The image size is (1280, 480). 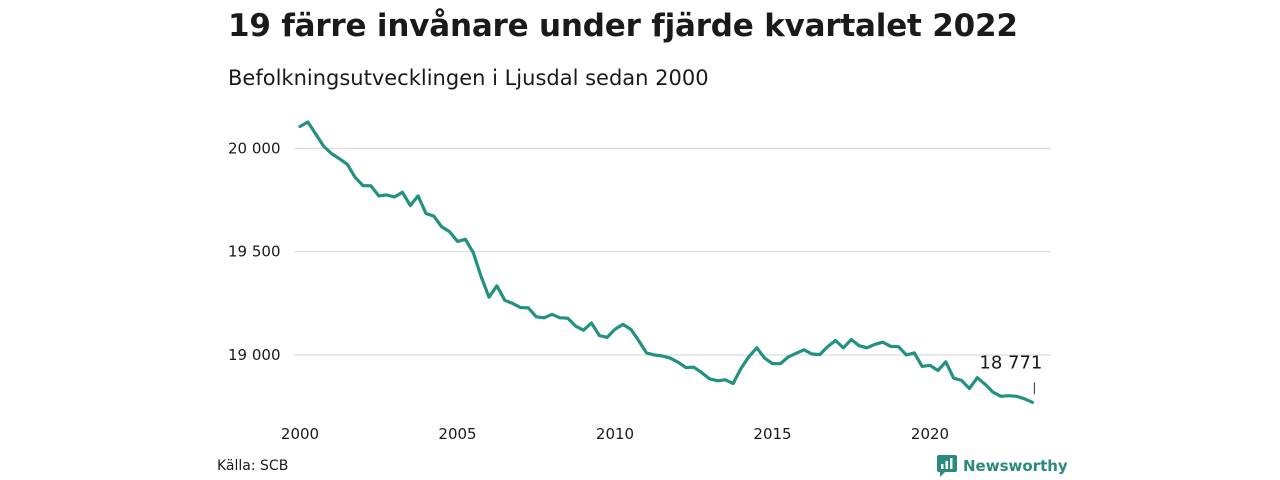 What do you see at coordinates (300, 434) in the screenshot?
I see `x-tick-label: 2000` at bounding box center [300, 434].